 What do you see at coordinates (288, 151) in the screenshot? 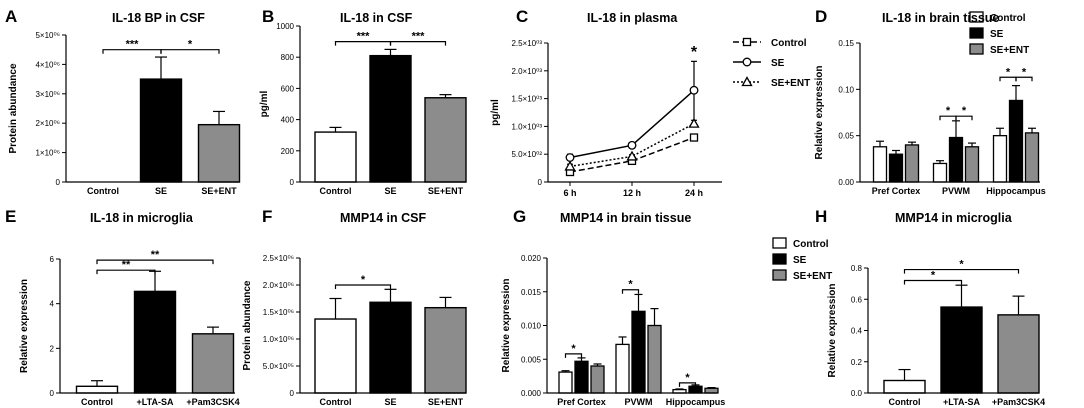
I see `y-tick-label: 200` at bounding box center [288, 151].